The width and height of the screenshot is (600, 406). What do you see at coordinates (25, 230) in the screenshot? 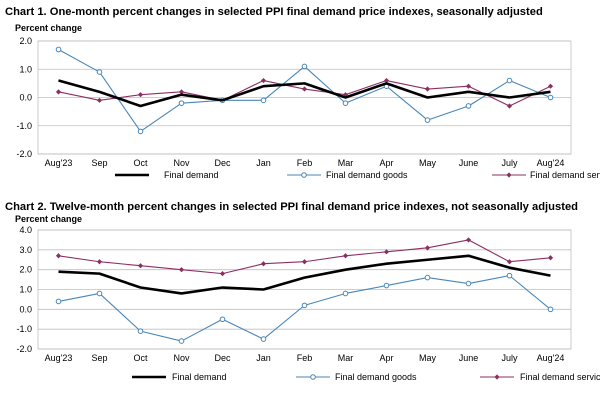
I see `y-tick-label: 4.0` at bounding box center [25, 230].